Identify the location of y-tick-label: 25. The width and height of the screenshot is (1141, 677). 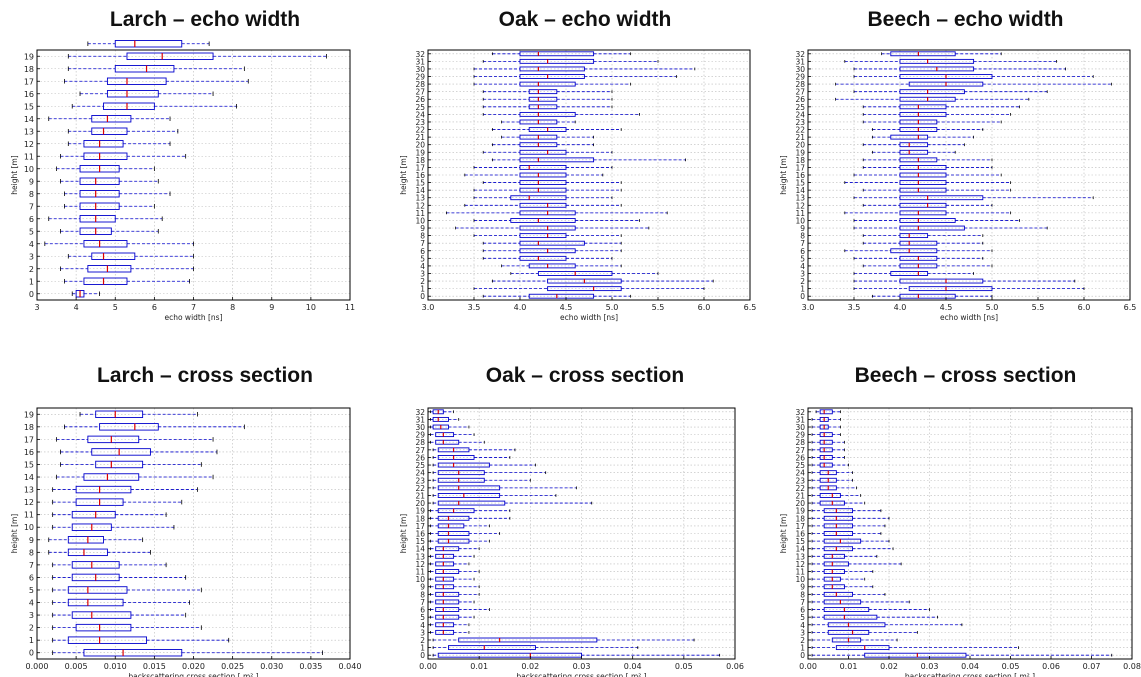
(420, 107).